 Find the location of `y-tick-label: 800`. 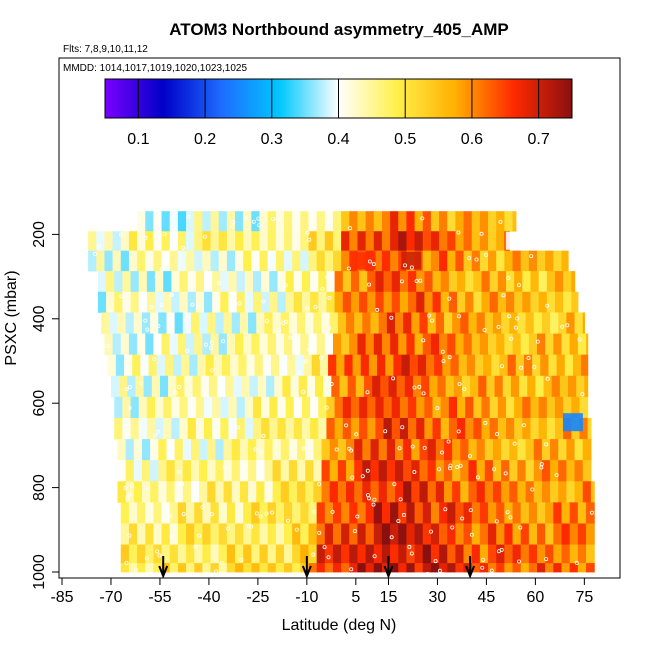

y-tick-label: 800 is located at coordinates (39, 487).